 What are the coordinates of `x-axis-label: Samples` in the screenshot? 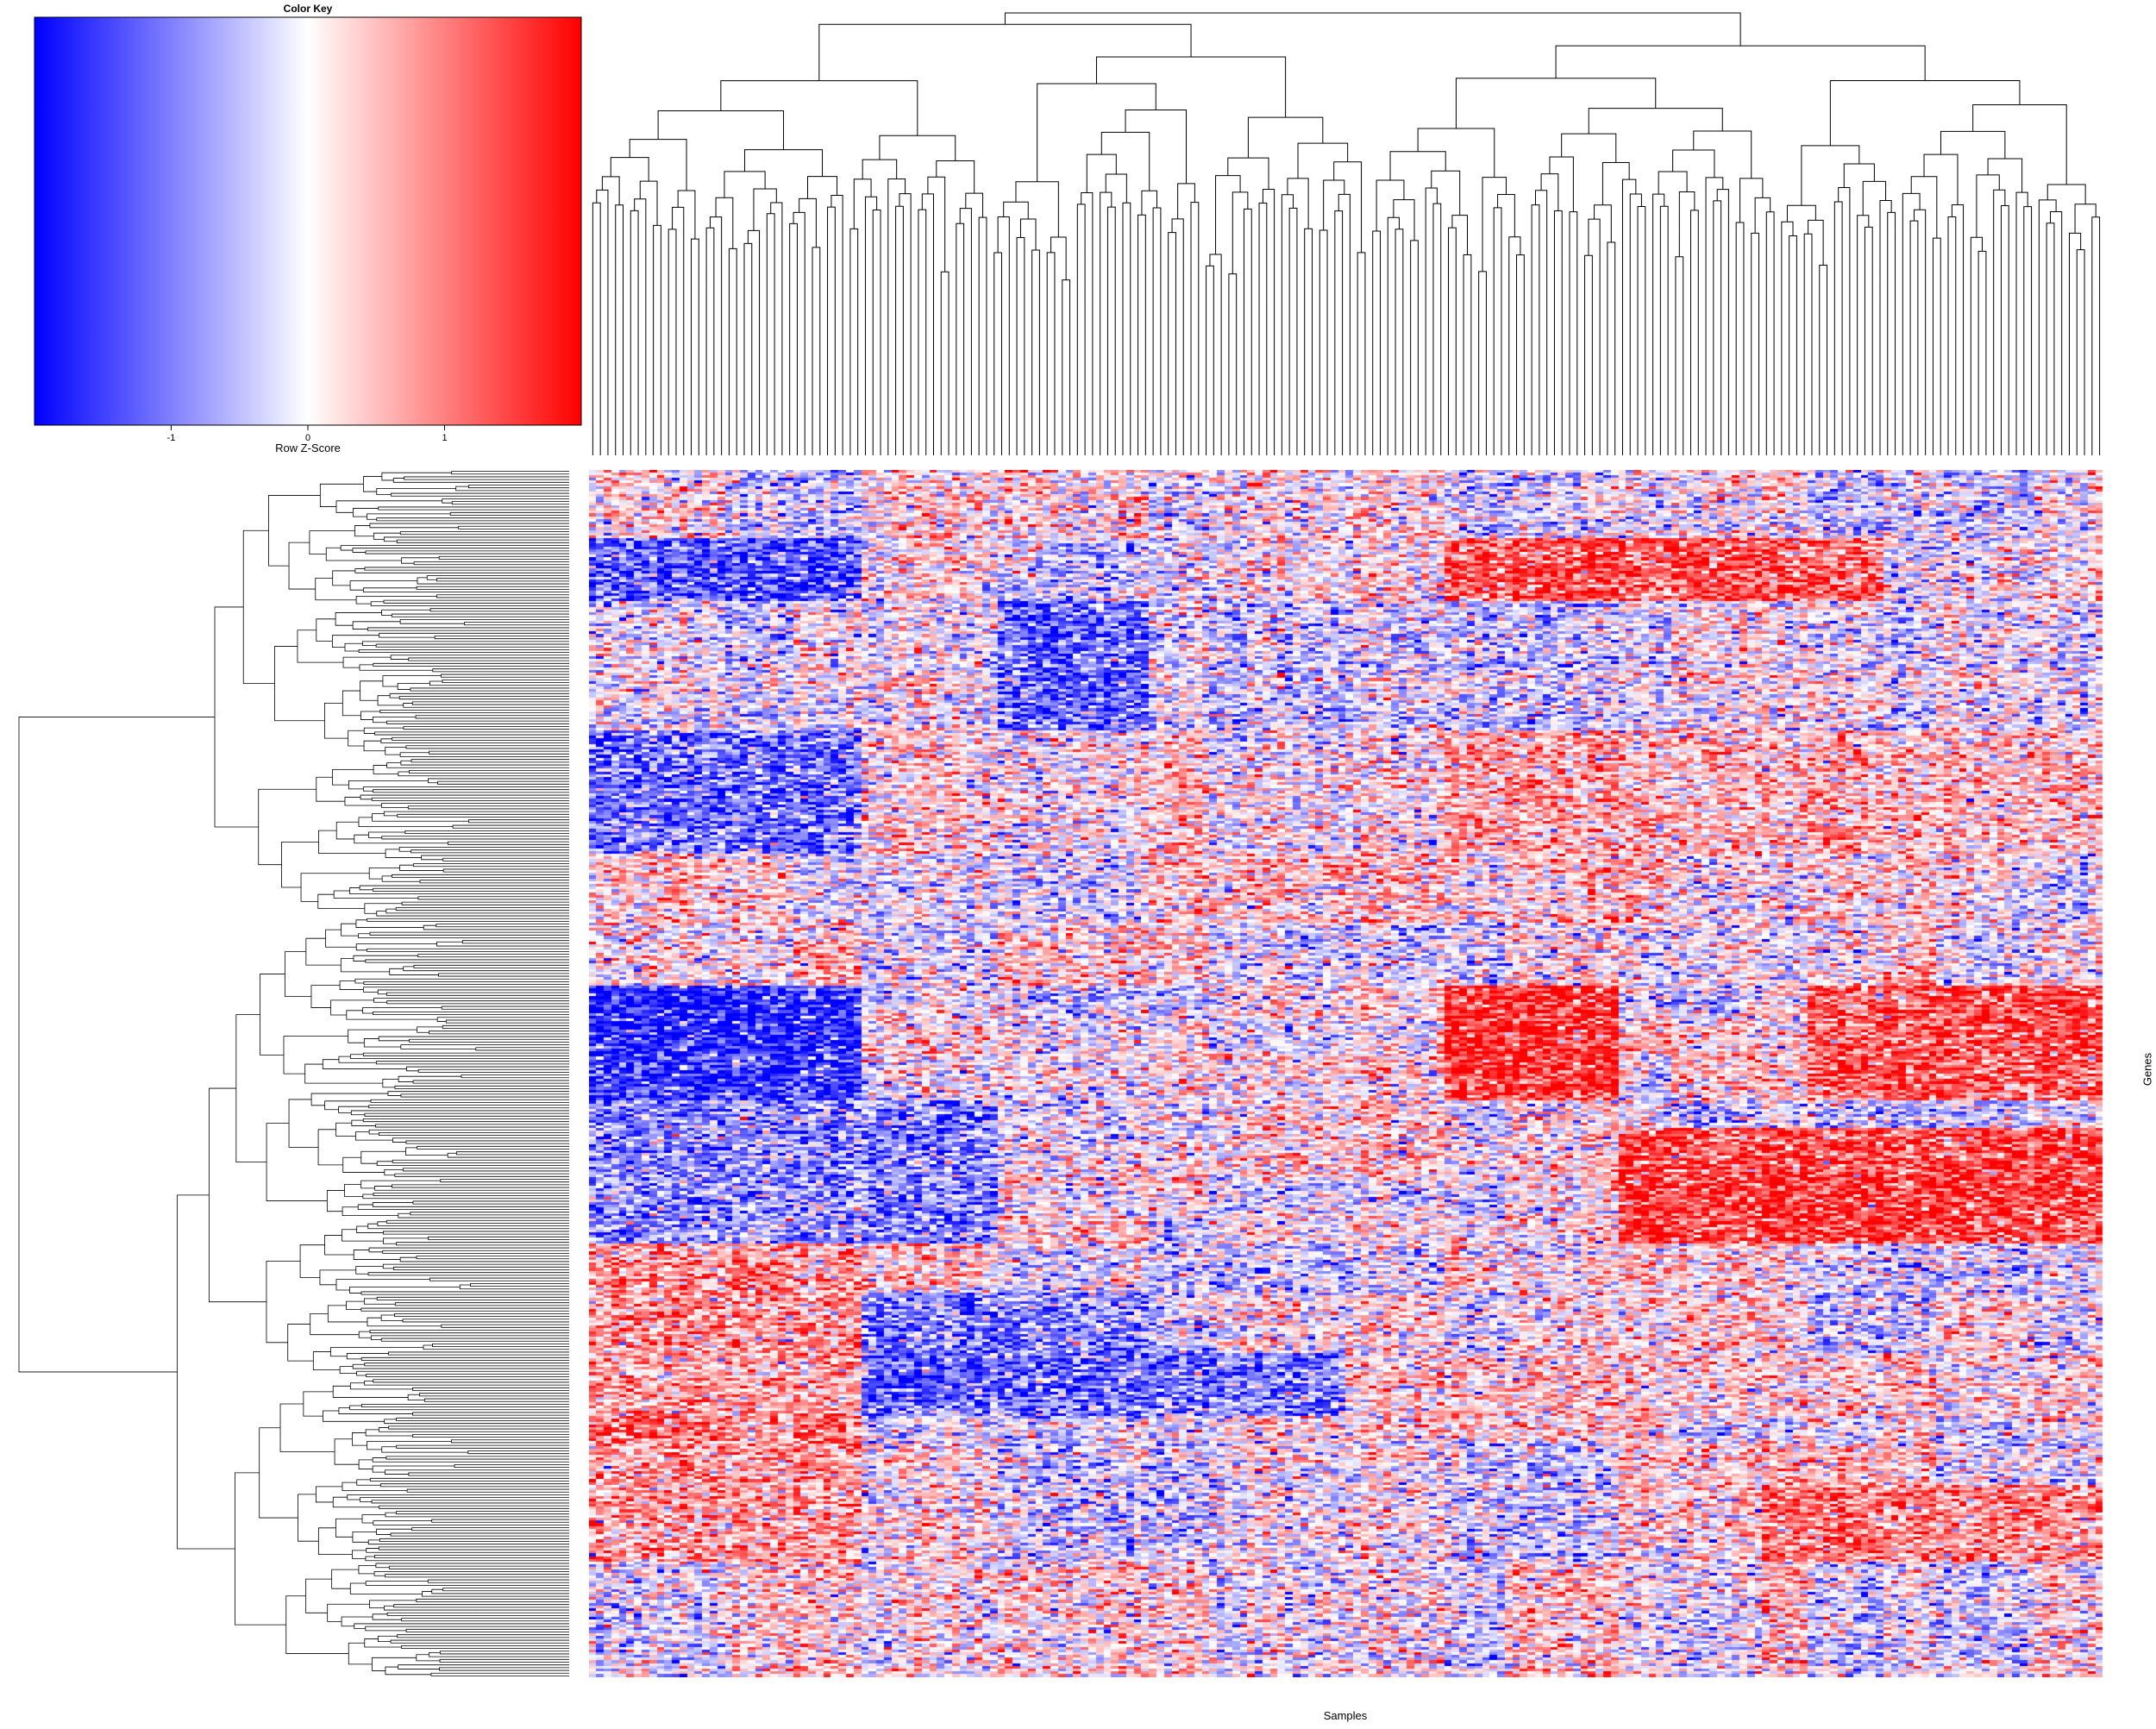 It's located at (1345, 1716).